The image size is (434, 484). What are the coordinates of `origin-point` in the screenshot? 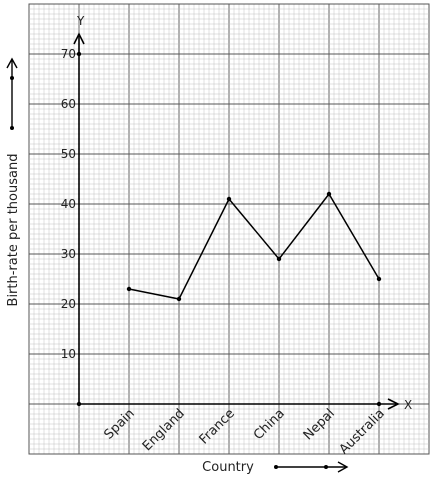 It's located at (79, 404).